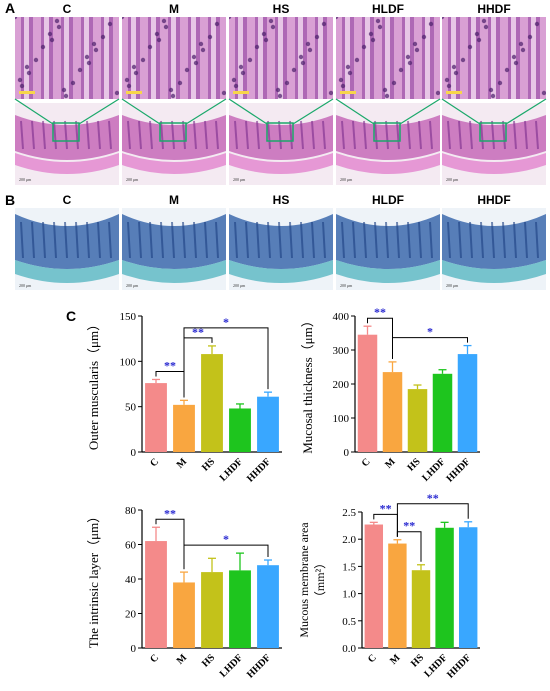 This screenshot has width=550, height=691. I want to click on y-tick-label: 1.0, so click(349, 595).